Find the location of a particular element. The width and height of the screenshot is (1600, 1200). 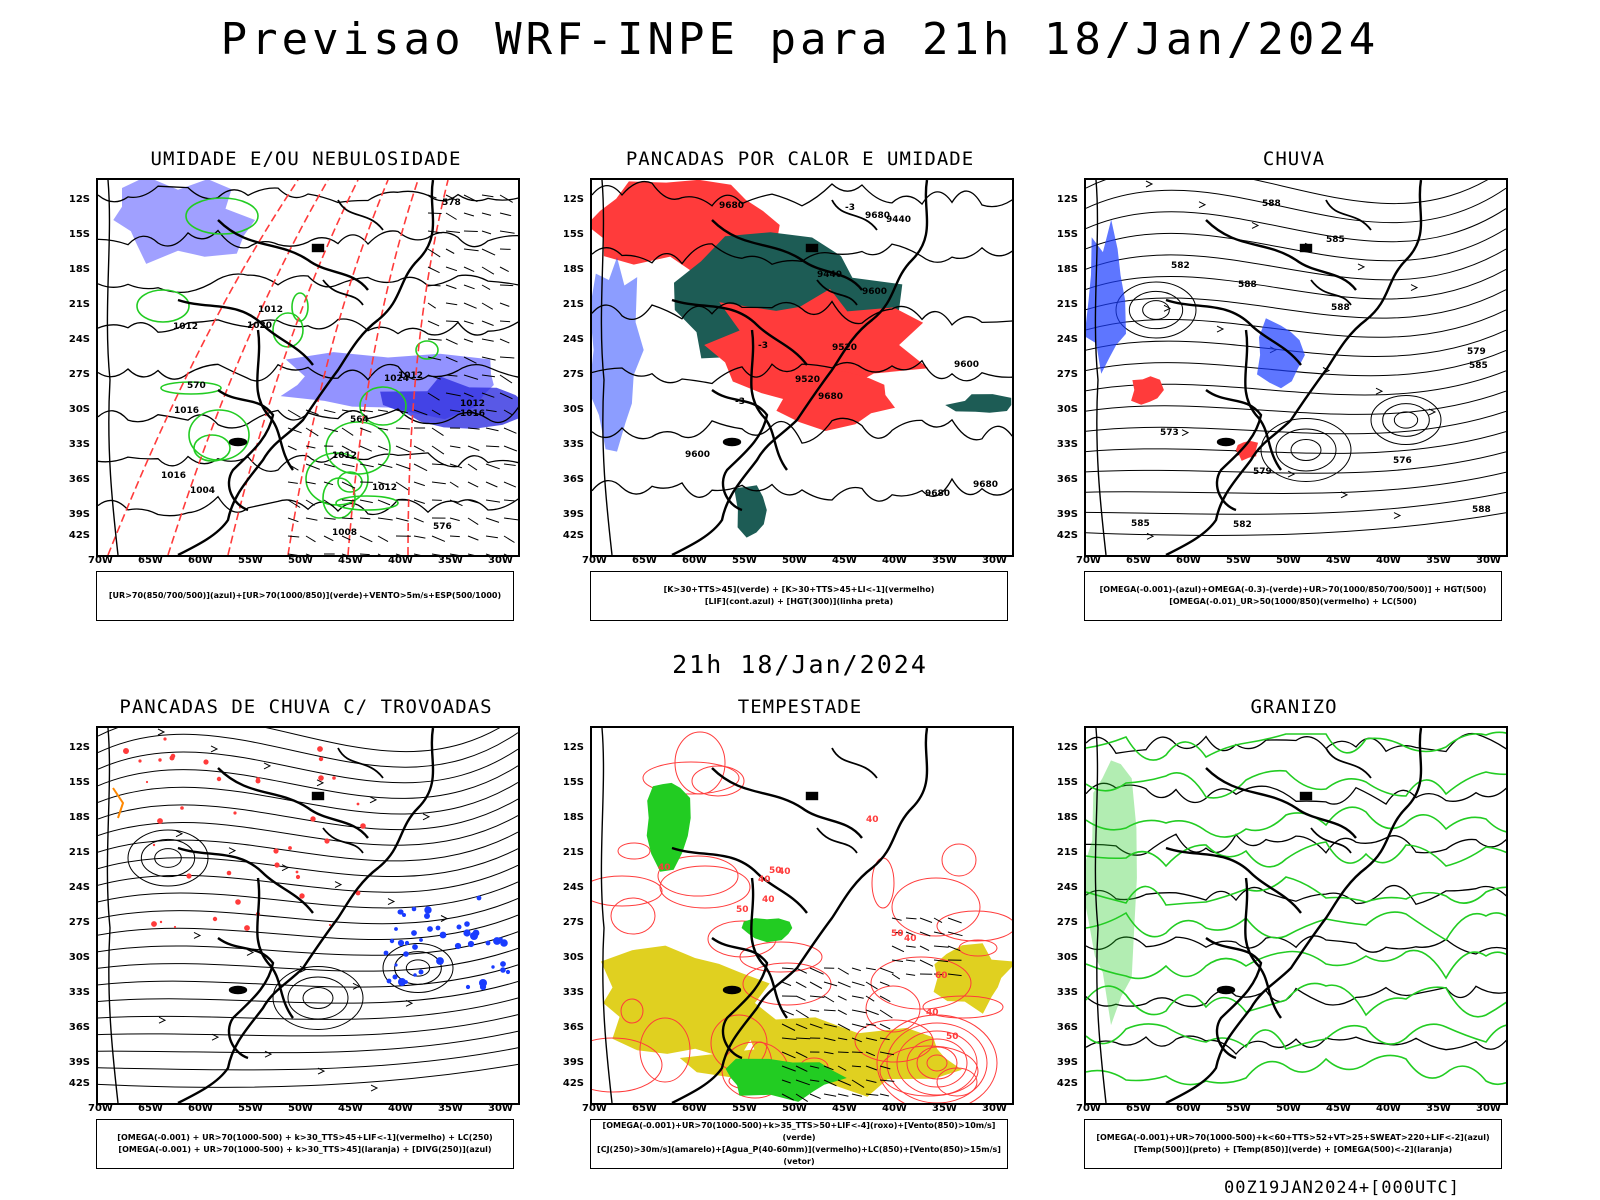

lon-tick-label: 50W is located at coordinates (794, 1108).